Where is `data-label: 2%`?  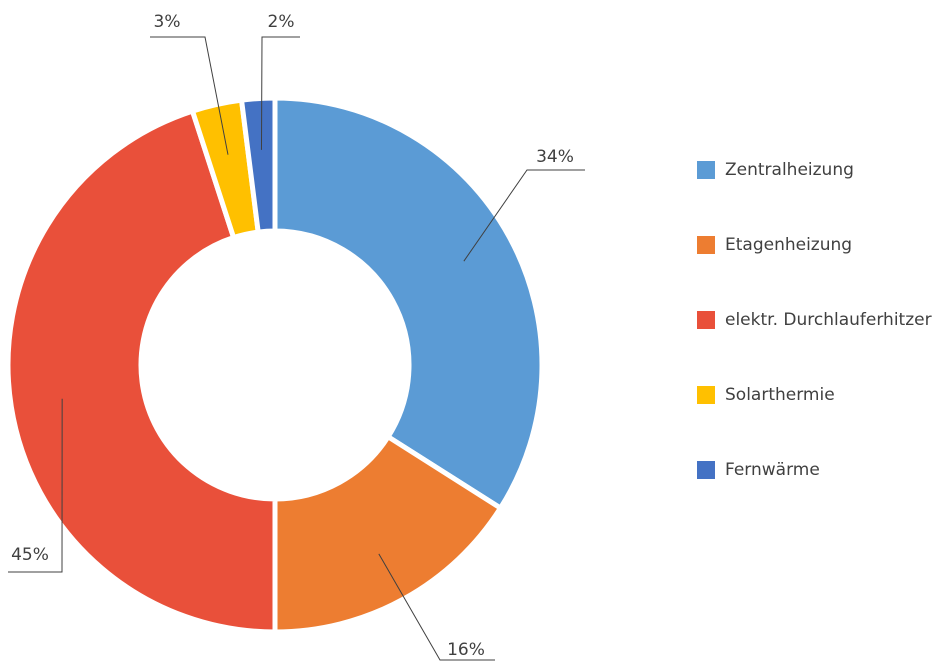
data-label: 2% is located at coordinates (281, 22).